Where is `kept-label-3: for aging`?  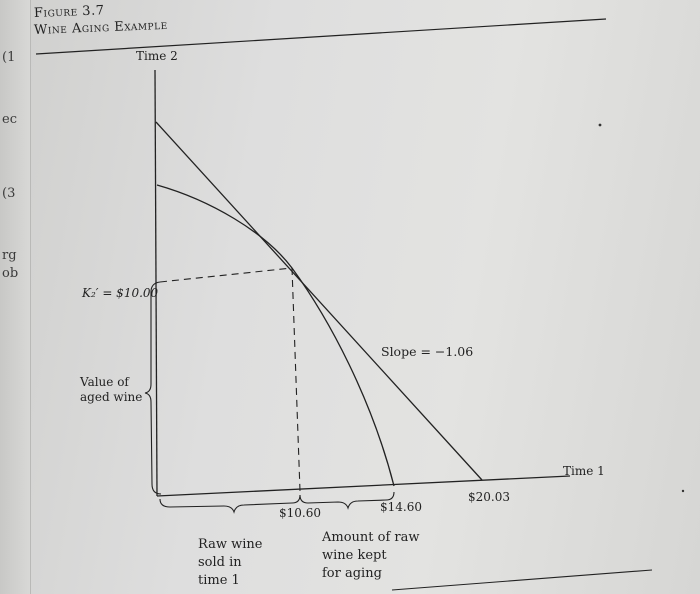 kept-label-3: for aging is located at coordinates (352, 573).